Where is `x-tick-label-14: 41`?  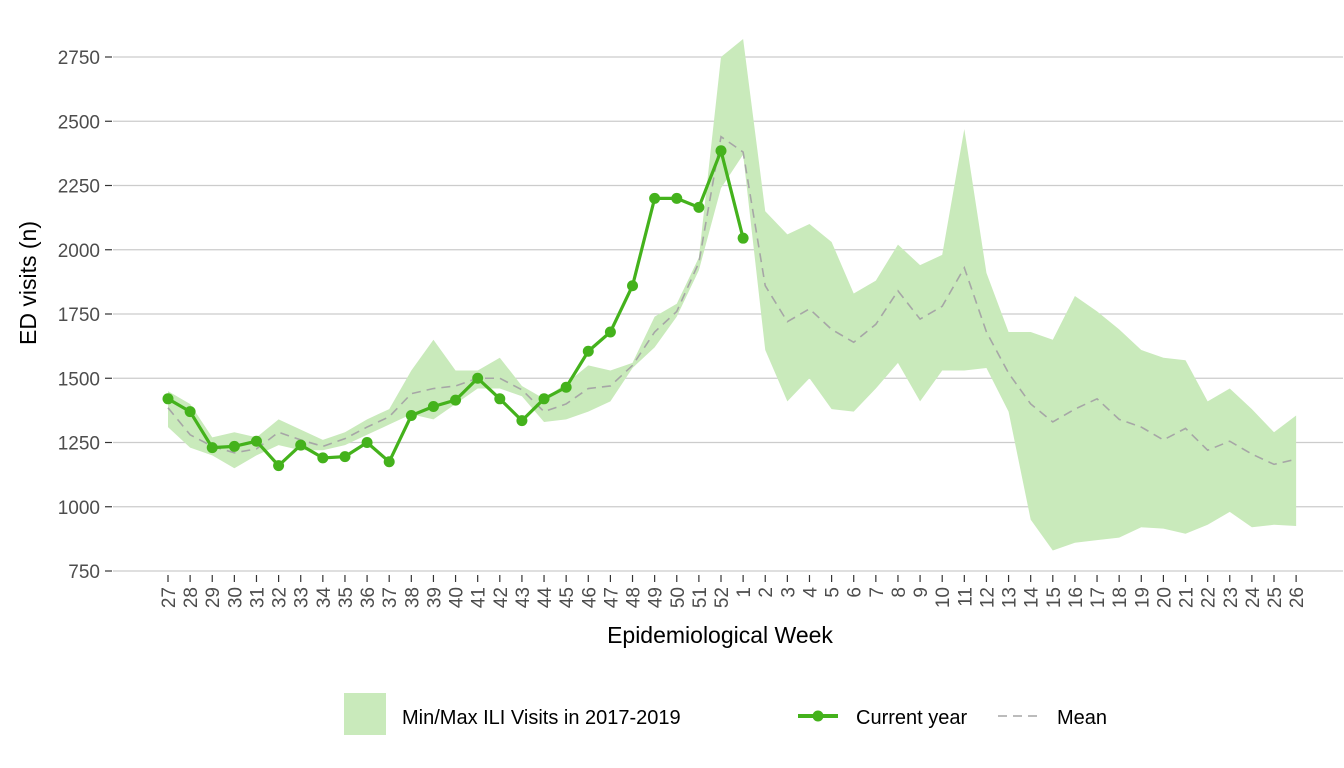
x-tick-label-14: 41 is located at coordinates (479, 597).